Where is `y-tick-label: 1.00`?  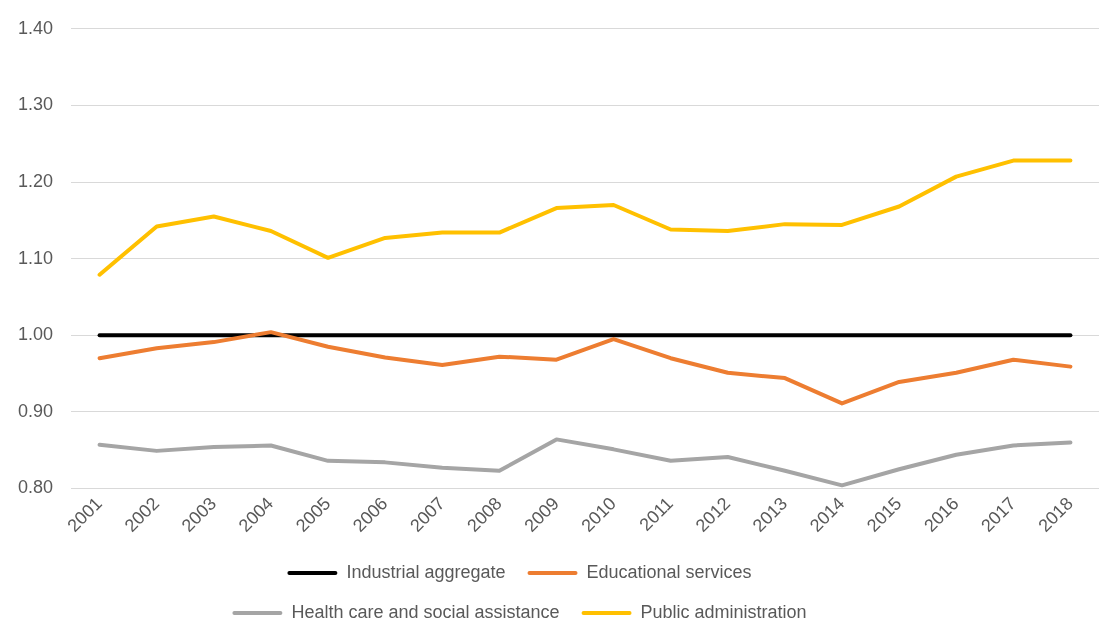 y-tick-label: 1.00 is located at coordinates (35, 334).